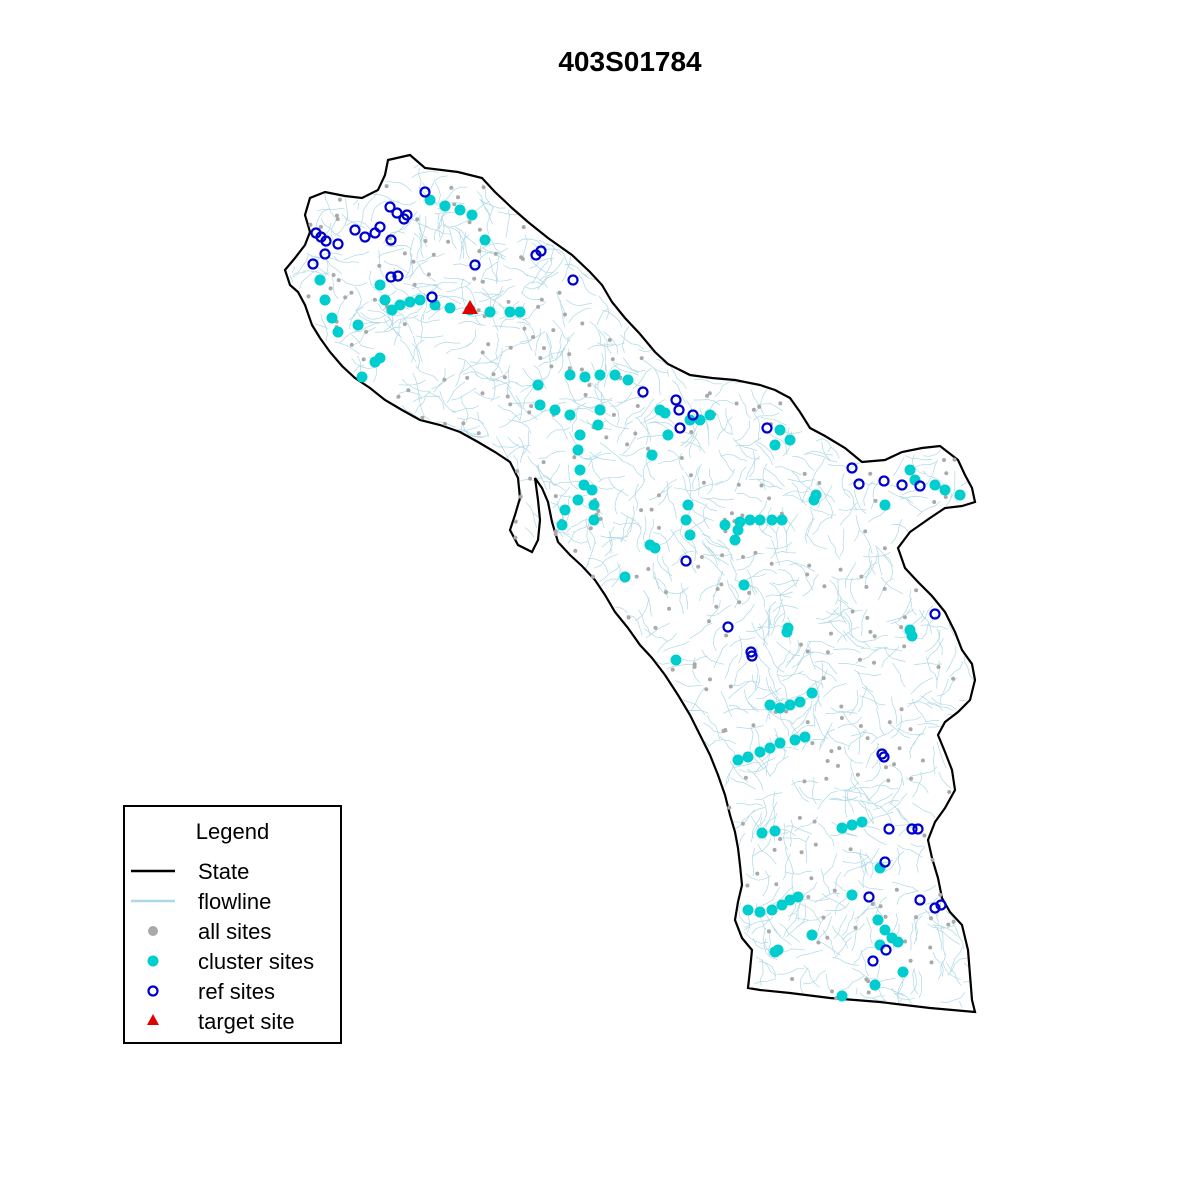 The image size is (1200, 1200). What do you see at coordinates (237, 991) in the screenshot?
I see `legend-label-ref-sites: ref sites` at bounding box center [237, 991].